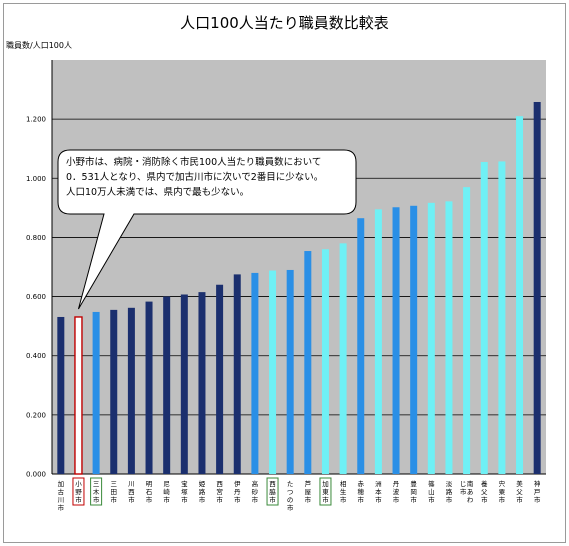 The width and height of the screenshot is (569, 546). Describe the element at coordinates (36, 238) in the screenshot. I see `y-tick-label: 0.800` at that location.